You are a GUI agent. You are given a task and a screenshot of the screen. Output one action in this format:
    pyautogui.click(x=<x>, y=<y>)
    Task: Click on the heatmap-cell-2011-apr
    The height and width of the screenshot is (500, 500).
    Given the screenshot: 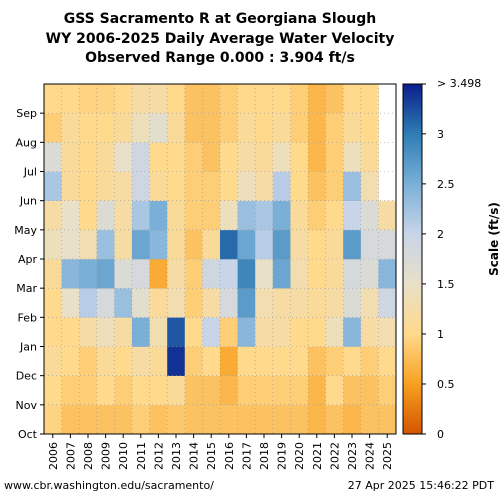 What is the action you would take?
    pyautogui.click(x=141, y=244)
    